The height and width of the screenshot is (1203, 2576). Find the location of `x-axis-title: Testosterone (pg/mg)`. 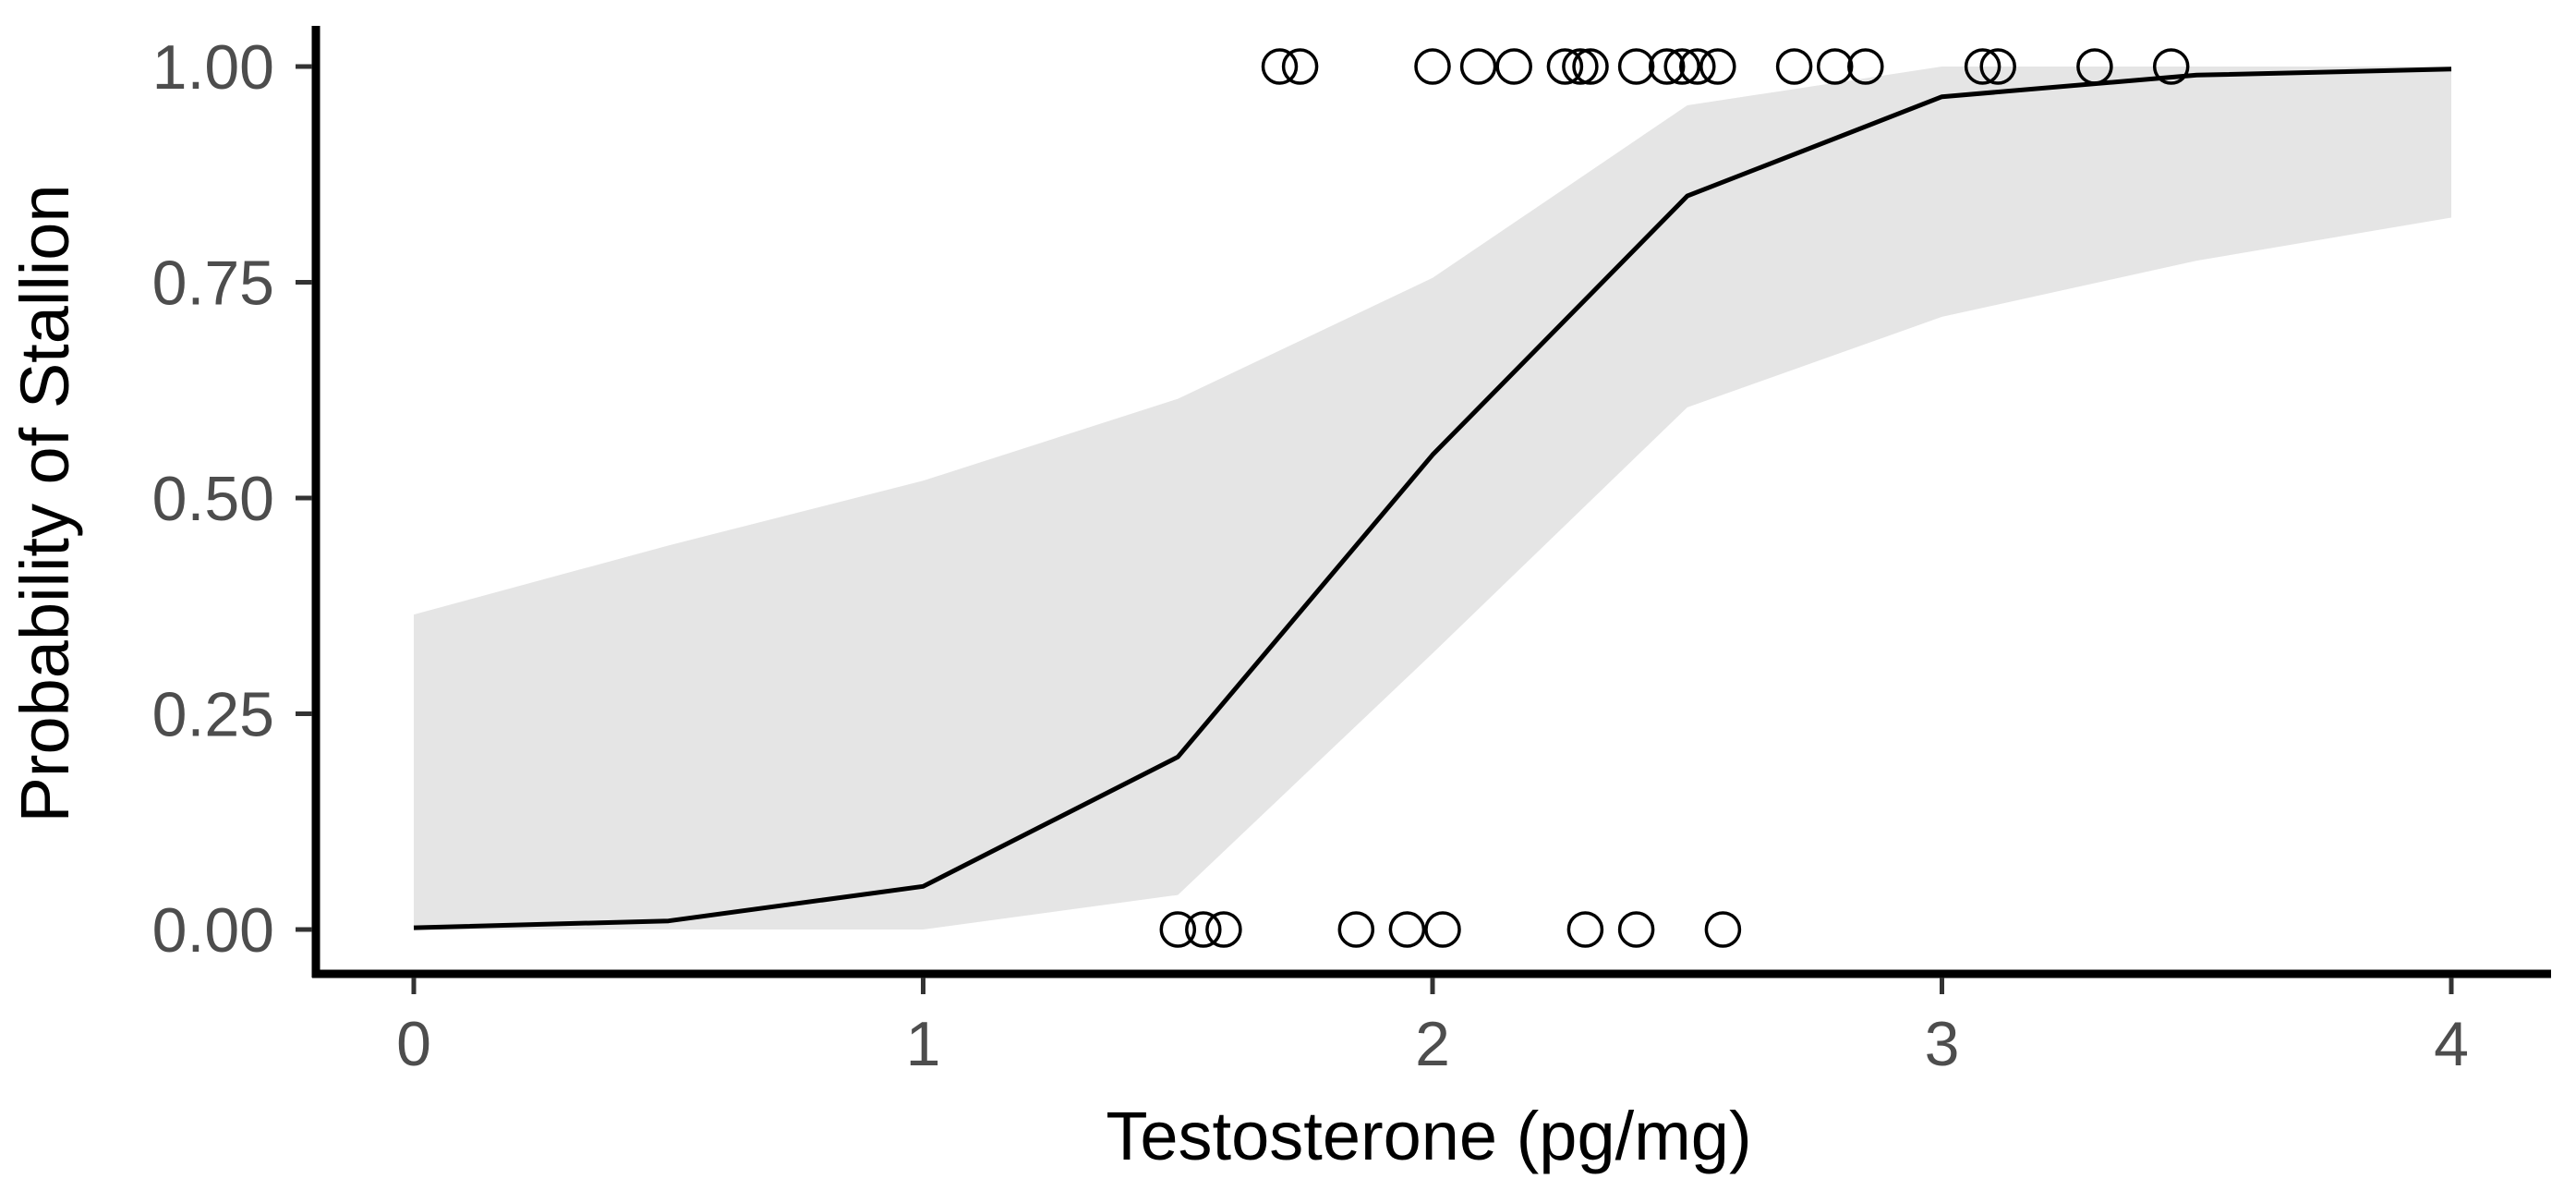

x-axis-title: Testosterone (pg/mg) is located at coordinates (1428, 1136).